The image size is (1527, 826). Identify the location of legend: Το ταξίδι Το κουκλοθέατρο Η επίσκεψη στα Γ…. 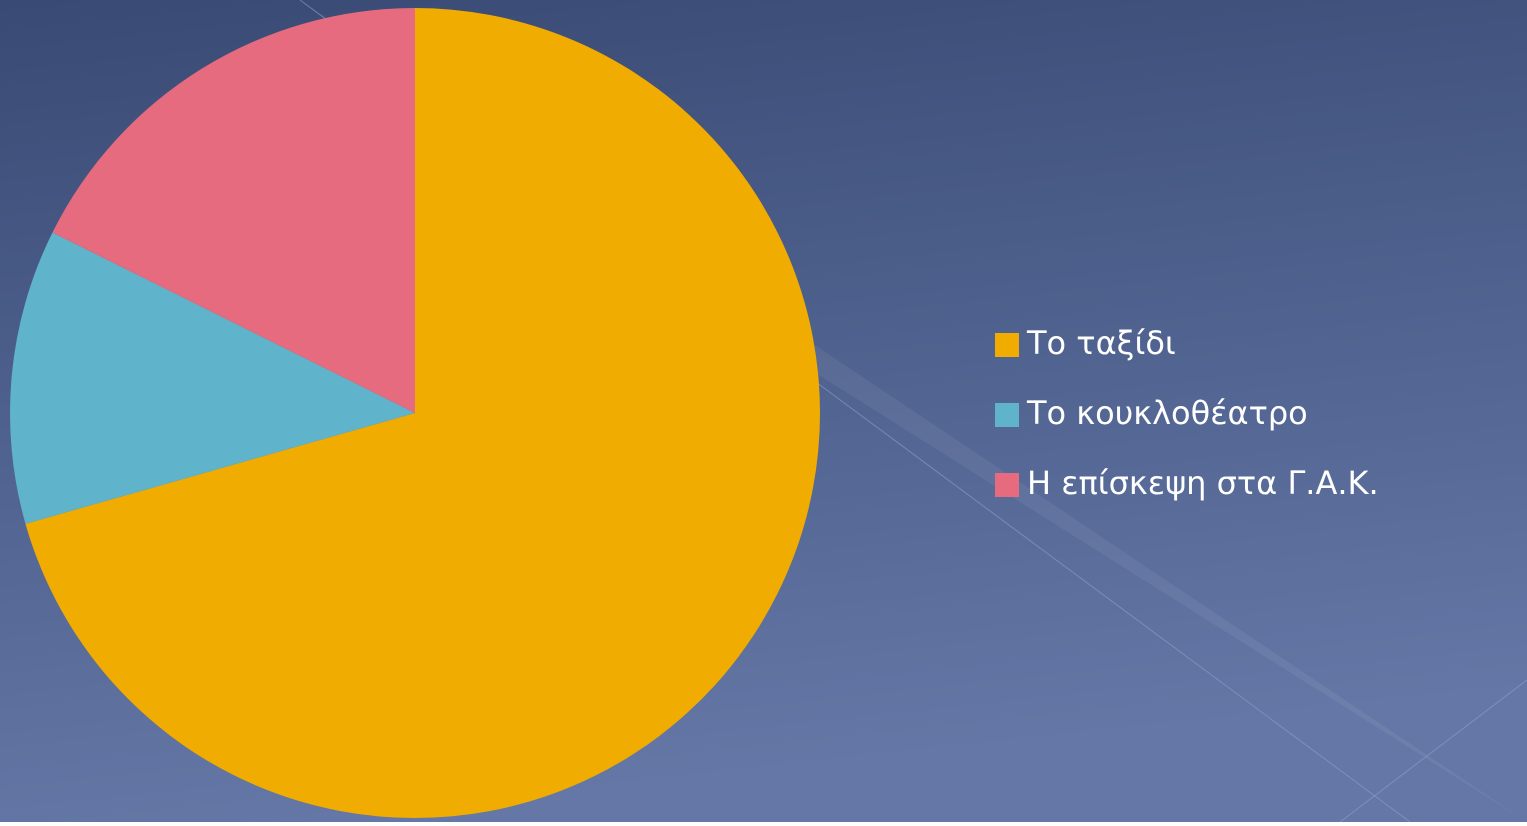
(1187, 413).